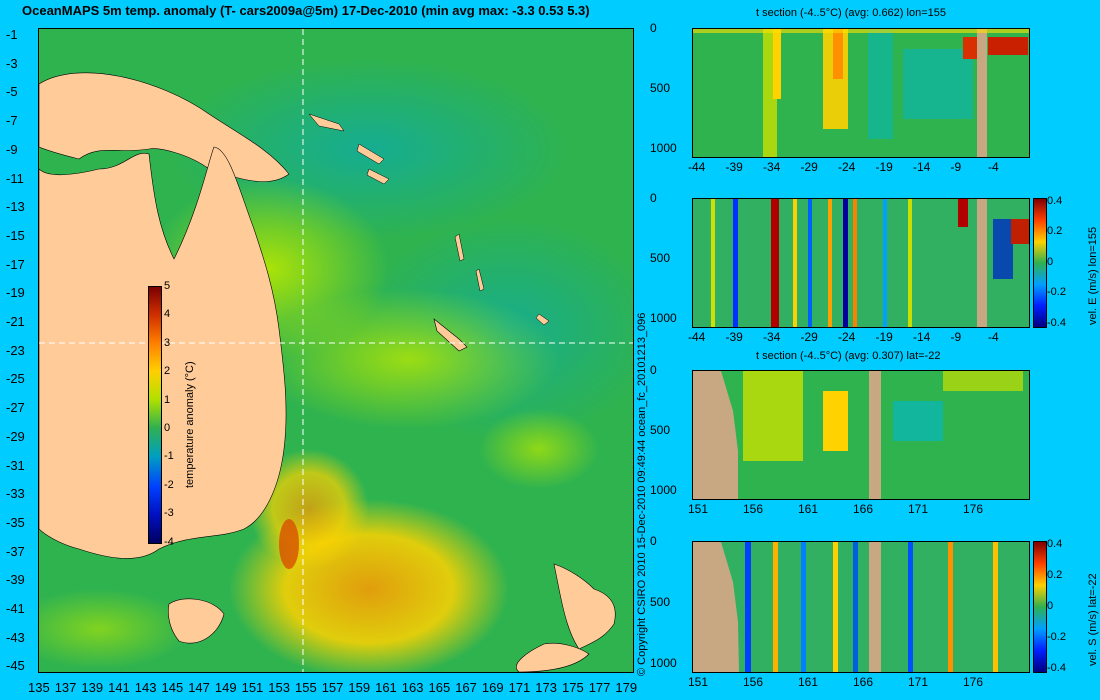 This screenshot has height=700, width=1100. Describe the element at coordinates (145, 687) in the screenshot. I see `lon-tick-label: 143` at that location.